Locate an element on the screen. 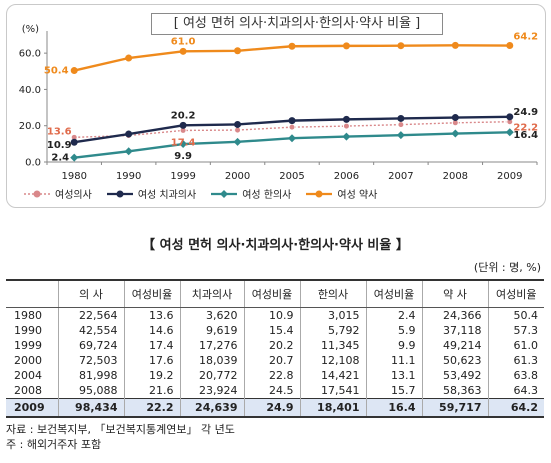 This screenshot has height=463, width=551. table-cell: 17,541 is located at coordinates (332, 391).